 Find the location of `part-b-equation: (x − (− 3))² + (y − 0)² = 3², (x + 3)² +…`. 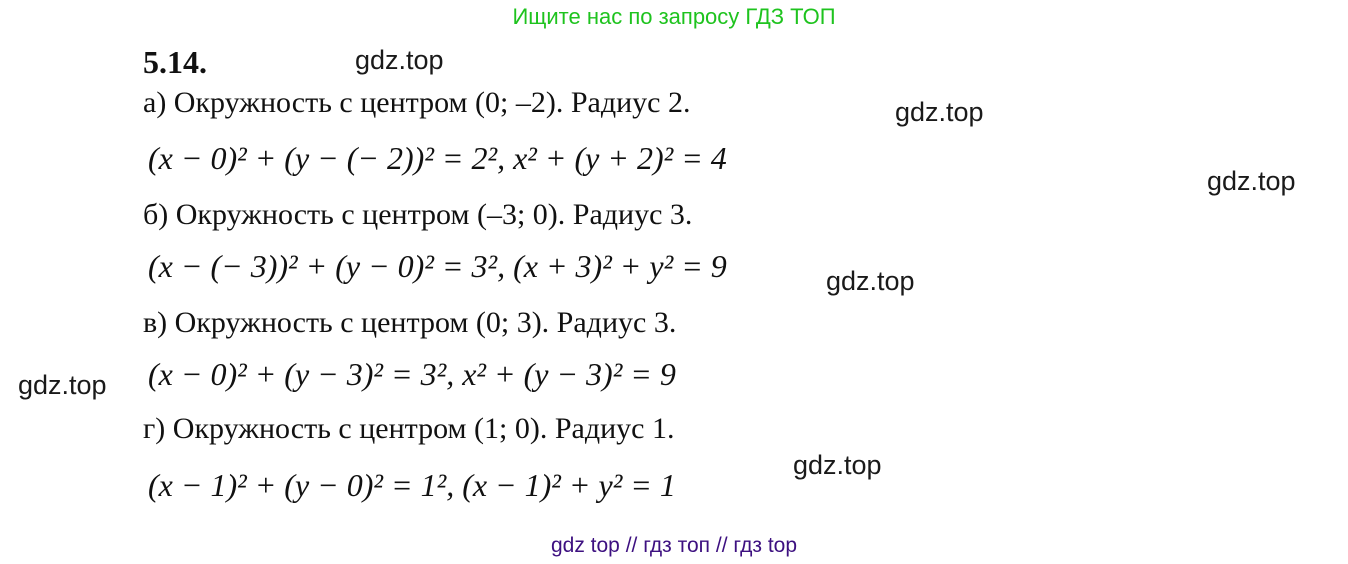

part-b-equation: (x − (− 3))² + (y − 0)² = 3², (x + 3)² +… is located at coordinates (437, 266).